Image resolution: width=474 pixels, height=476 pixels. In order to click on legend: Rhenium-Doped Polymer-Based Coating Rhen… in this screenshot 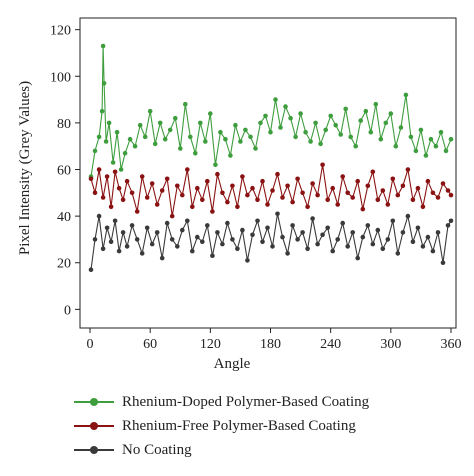, I will do `click(221, 426)`.